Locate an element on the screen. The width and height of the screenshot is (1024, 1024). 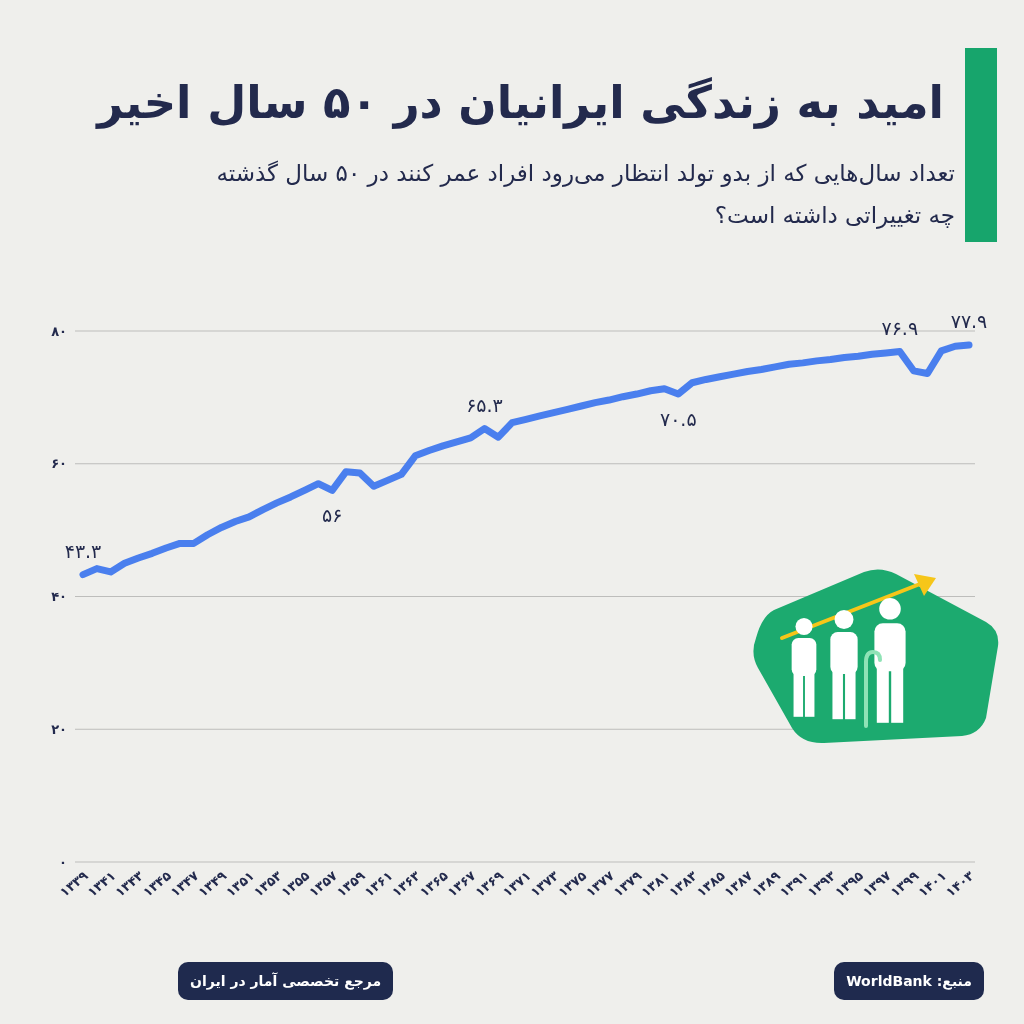
y-tick-label: ۸۰ is located at coordinates (59, 331).